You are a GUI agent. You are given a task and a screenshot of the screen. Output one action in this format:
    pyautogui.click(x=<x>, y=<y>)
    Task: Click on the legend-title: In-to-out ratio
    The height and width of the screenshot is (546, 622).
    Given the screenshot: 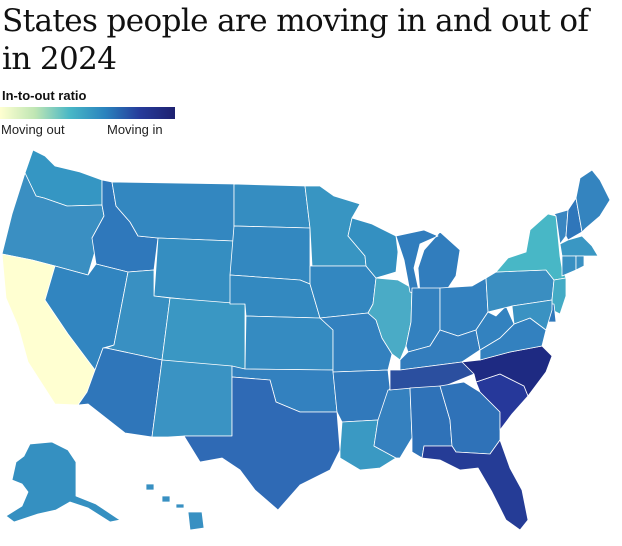 What is the action you would take?
    pyautogui.click(x=44, y=95)
    